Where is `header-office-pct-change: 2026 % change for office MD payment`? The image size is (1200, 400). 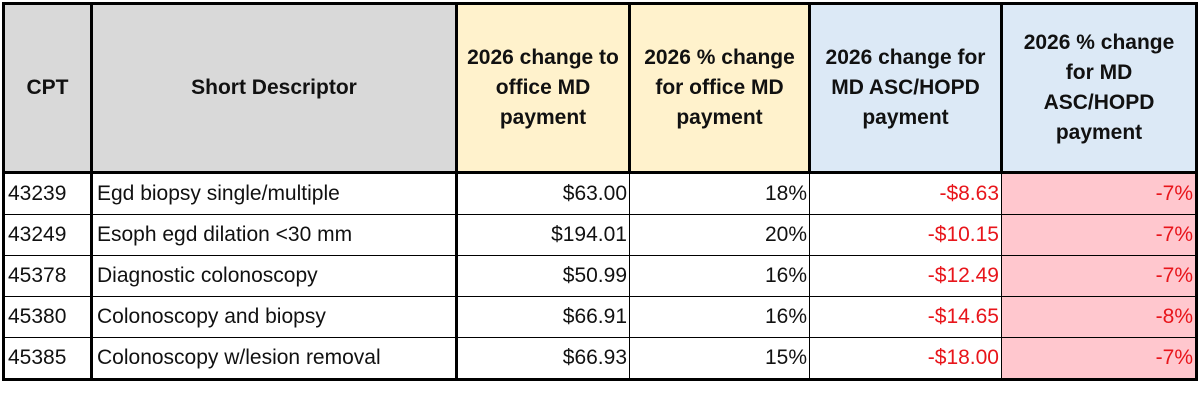 header-office-pct-change: 2026 % change for office MD payment is located at coordinates (719, 88).